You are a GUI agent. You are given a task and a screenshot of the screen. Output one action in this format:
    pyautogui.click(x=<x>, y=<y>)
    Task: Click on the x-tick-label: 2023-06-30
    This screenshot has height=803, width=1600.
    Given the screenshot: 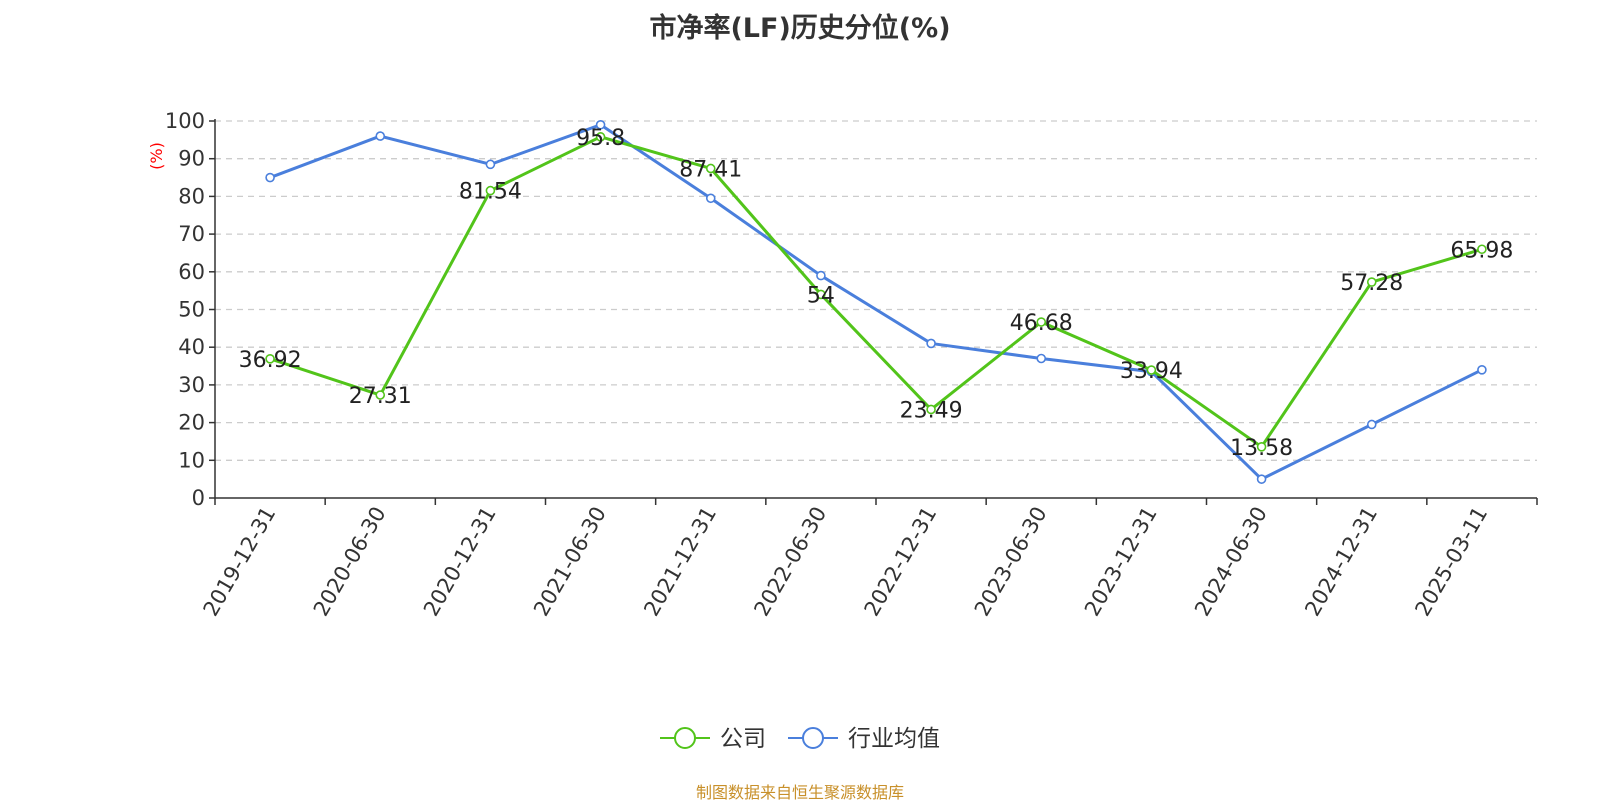 What is the action you would take?
    pyautogui.click(x=1011, y=562)
    